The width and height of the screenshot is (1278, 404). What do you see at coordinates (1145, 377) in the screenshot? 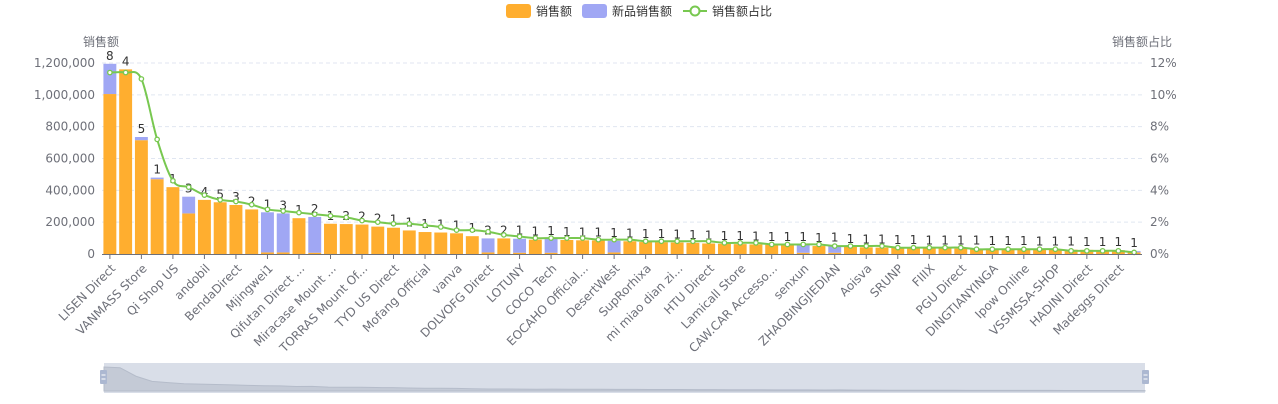
I see `zoom-handle-right` at bounding box center [1145, 377].